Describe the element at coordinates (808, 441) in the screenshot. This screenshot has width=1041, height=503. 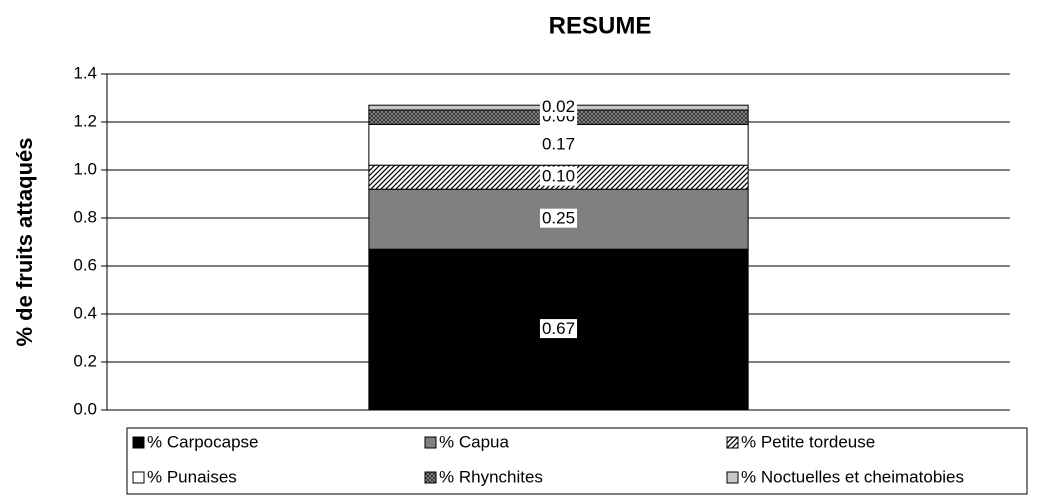
I see `legend-label: % Petite tordeuse` at that location.